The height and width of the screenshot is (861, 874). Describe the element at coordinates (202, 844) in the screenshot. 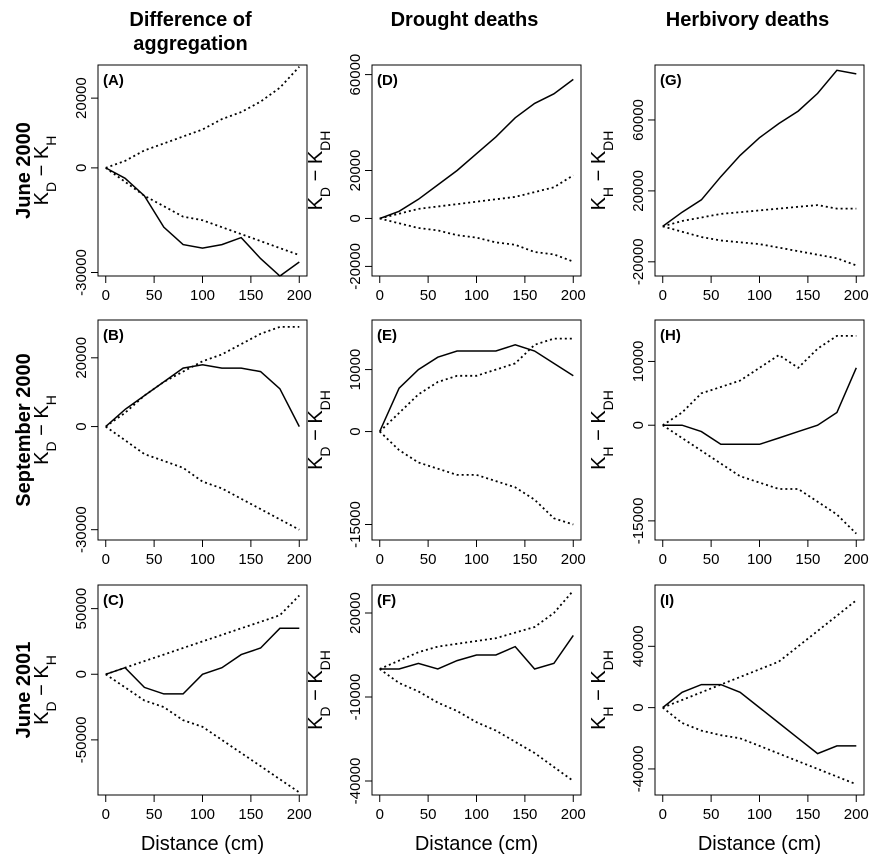

I see `x-axis-label: Distance (cm)` at that location.